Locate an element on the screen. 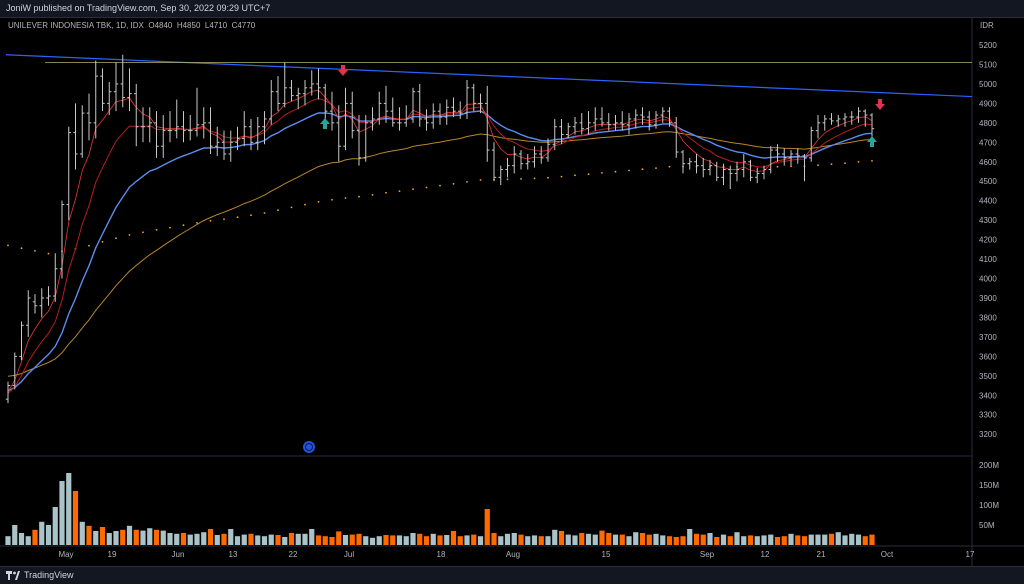 This screenshot has width=1024, height=584. low-label: L is located at coordinates (207, 25).